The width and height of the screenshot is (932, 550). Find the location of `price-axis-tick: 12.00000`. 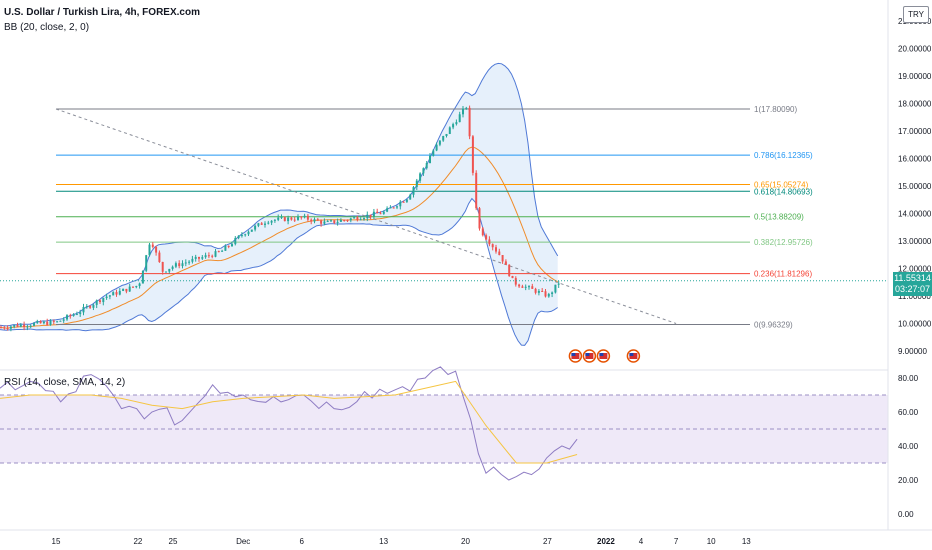

price-axis-tick: 12.00000 is located at coordinates (915, 269).